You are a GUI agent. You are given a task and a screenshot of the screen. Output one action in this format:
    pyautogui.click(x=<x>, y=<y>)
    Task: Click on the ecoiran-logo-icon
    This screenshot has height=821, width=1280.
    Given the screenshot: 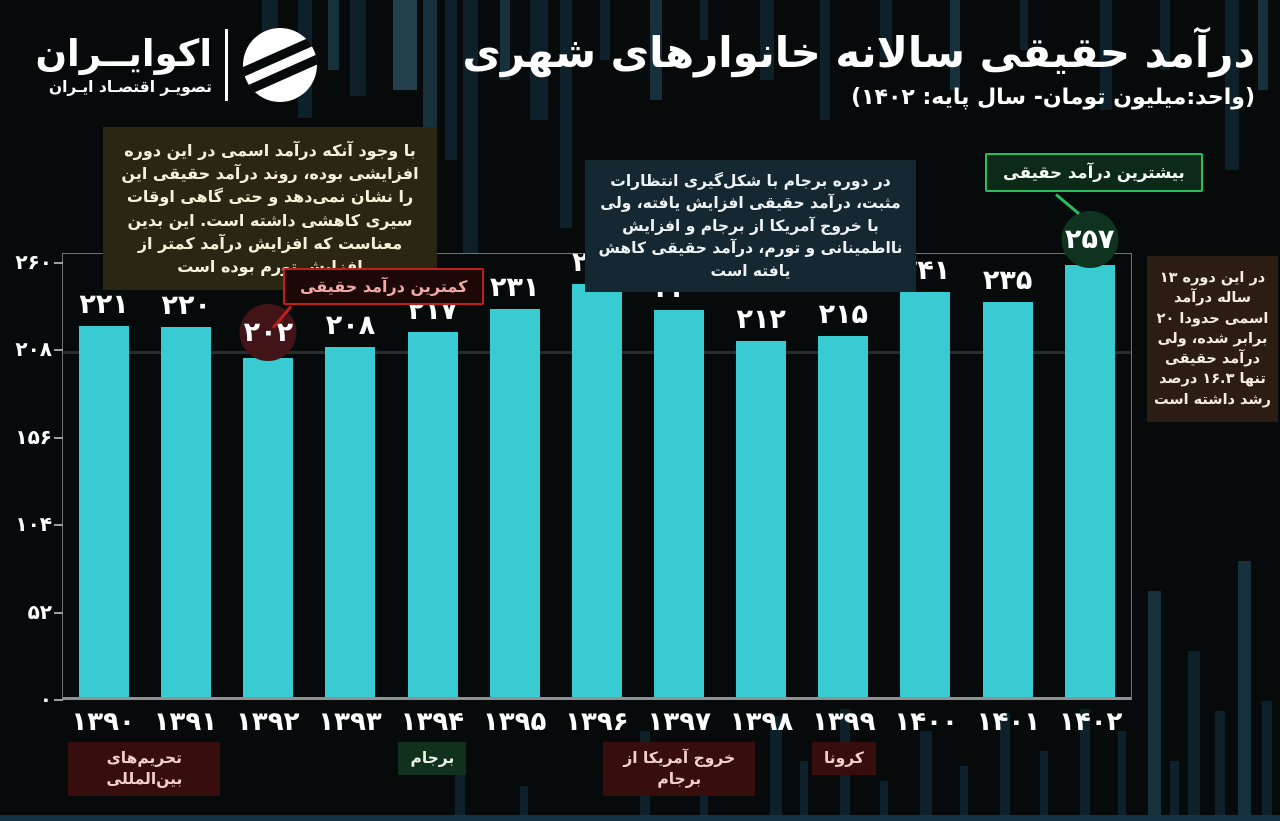 What is the action you would take?
    pyautogui.click(x=280, y=65)
    